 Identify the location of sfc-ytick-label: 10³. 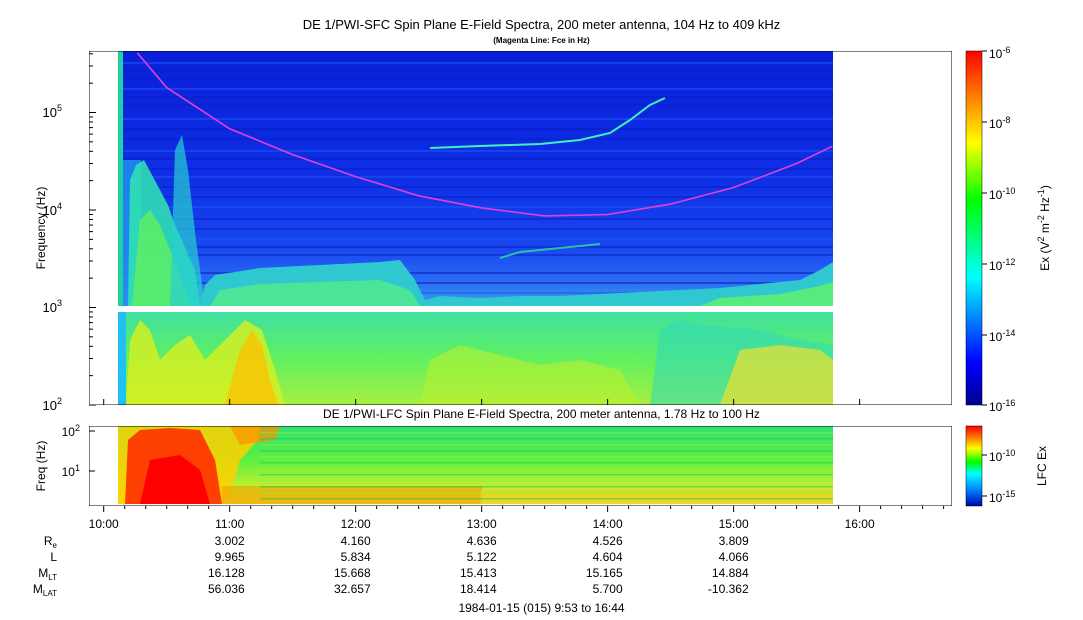
(52, 306).